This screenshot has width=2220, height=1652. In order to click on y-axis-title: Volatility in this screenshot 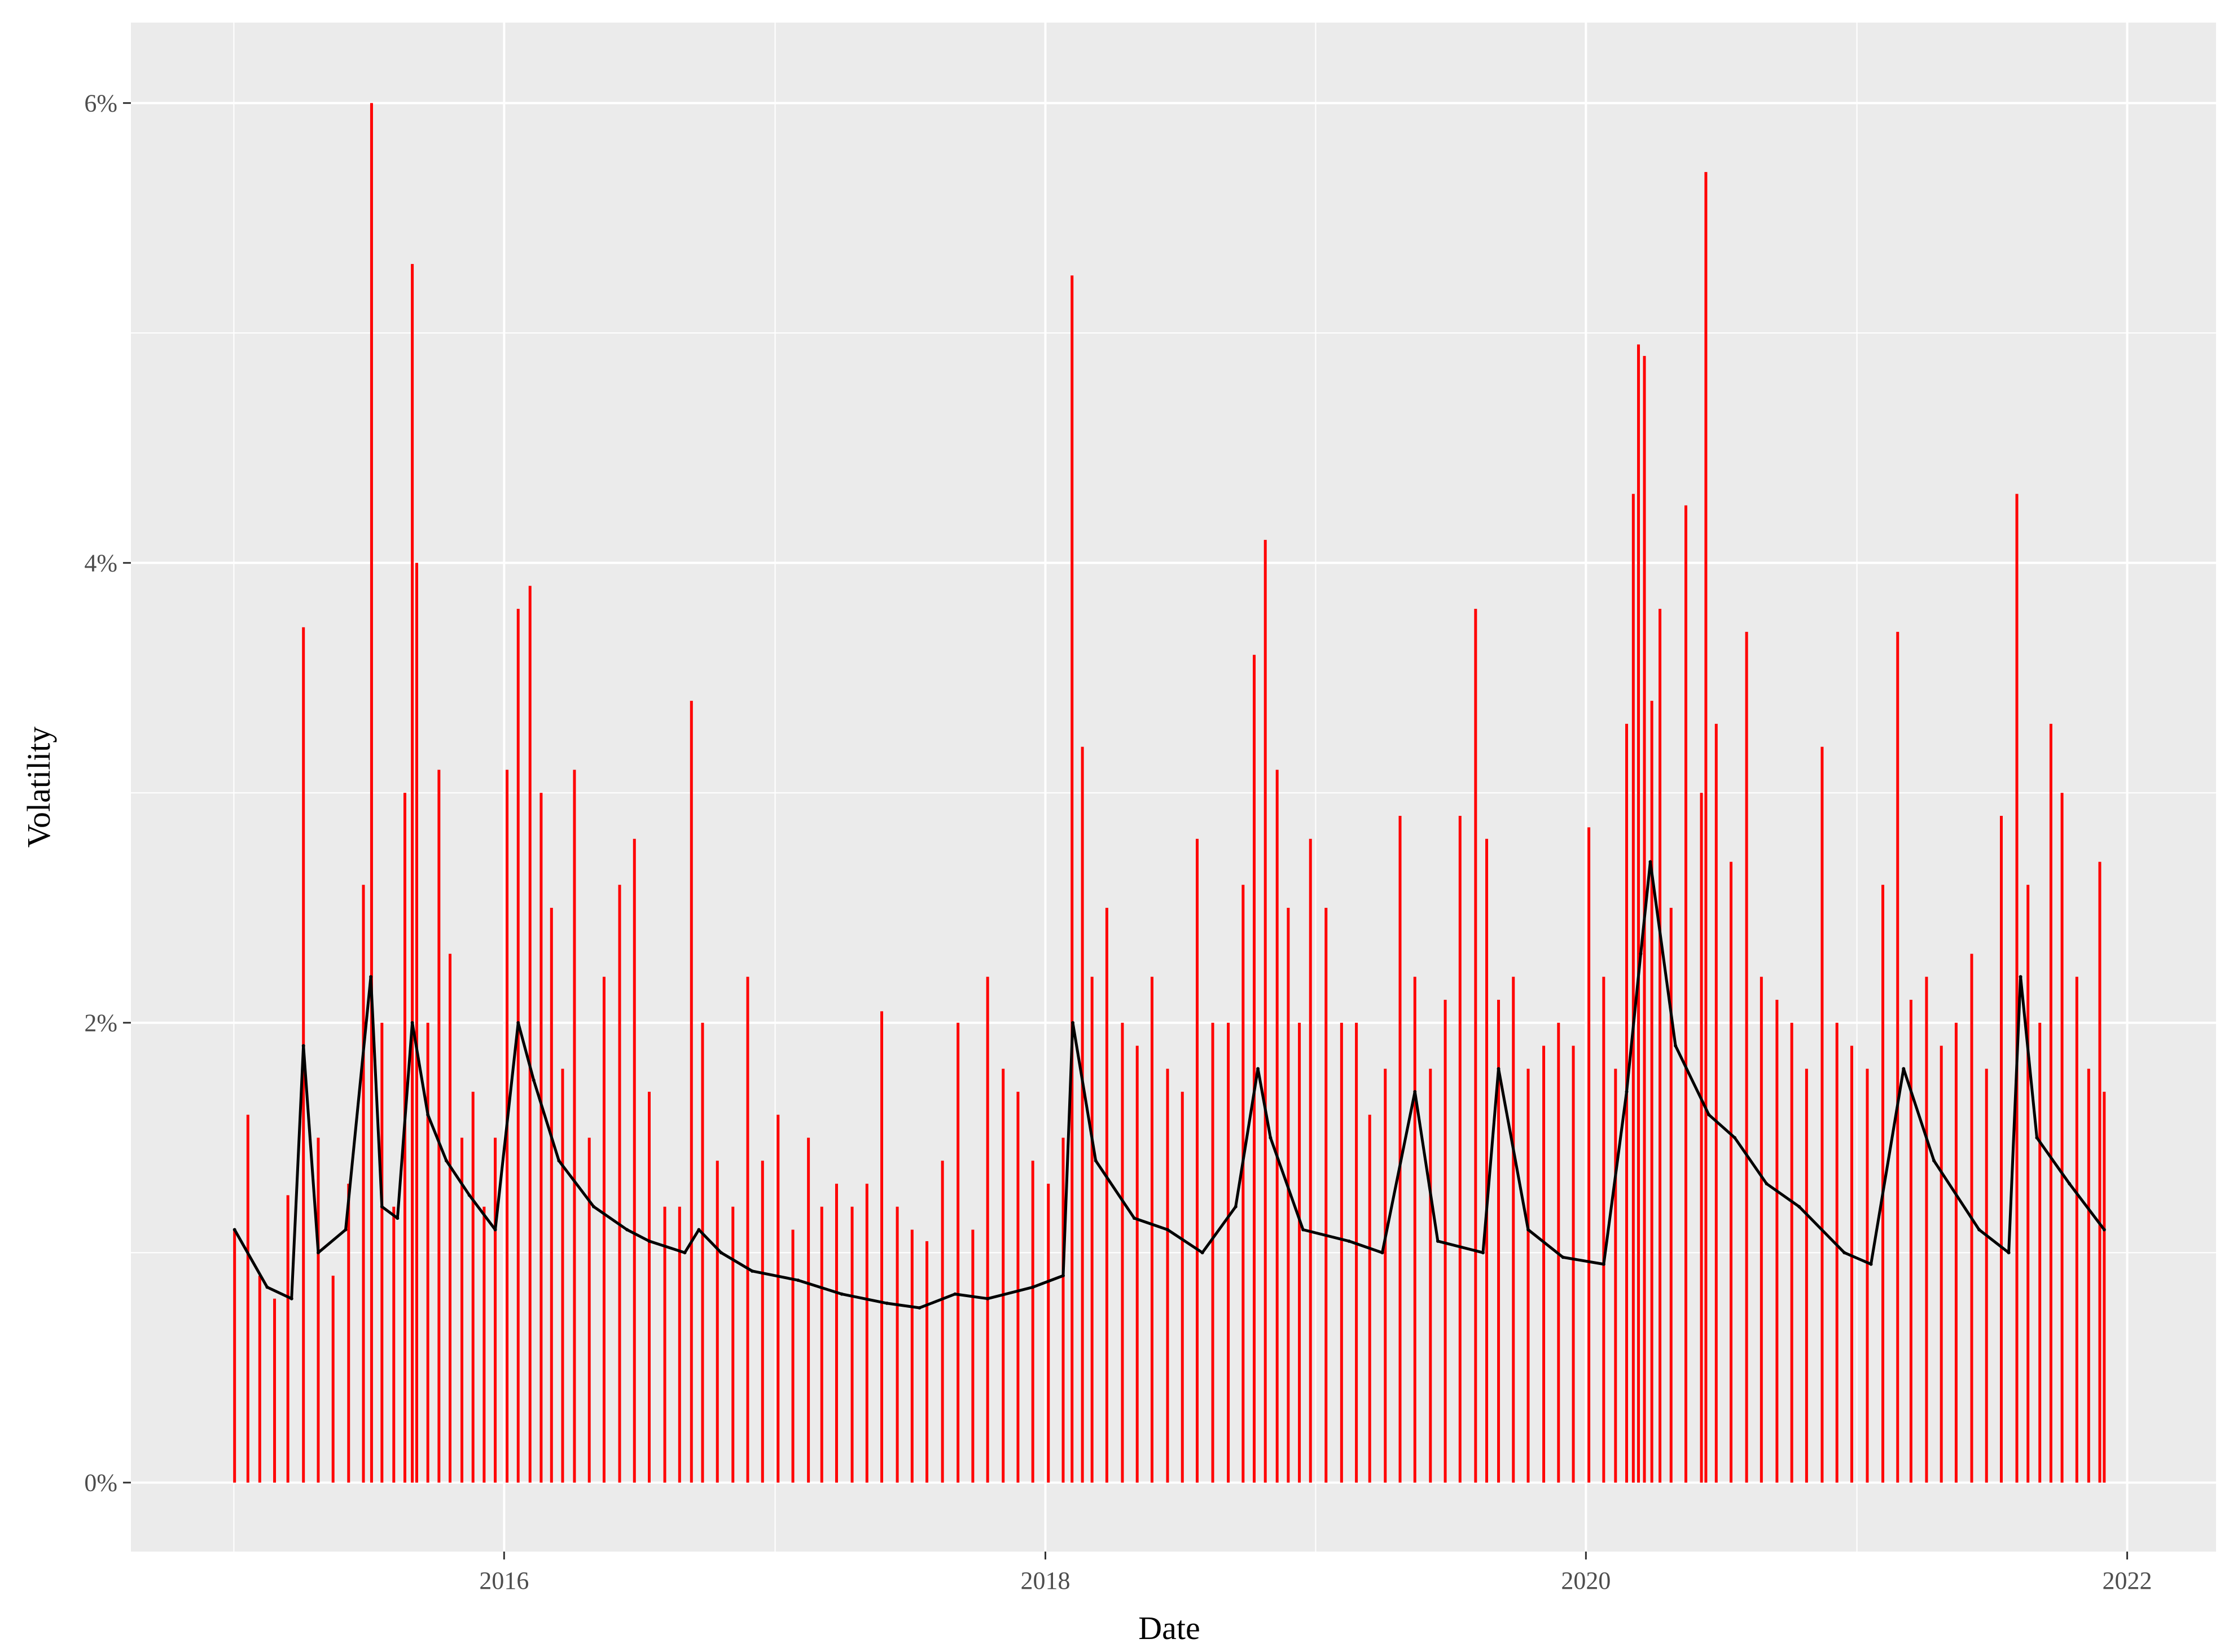, I will do `click(38, 787)`.